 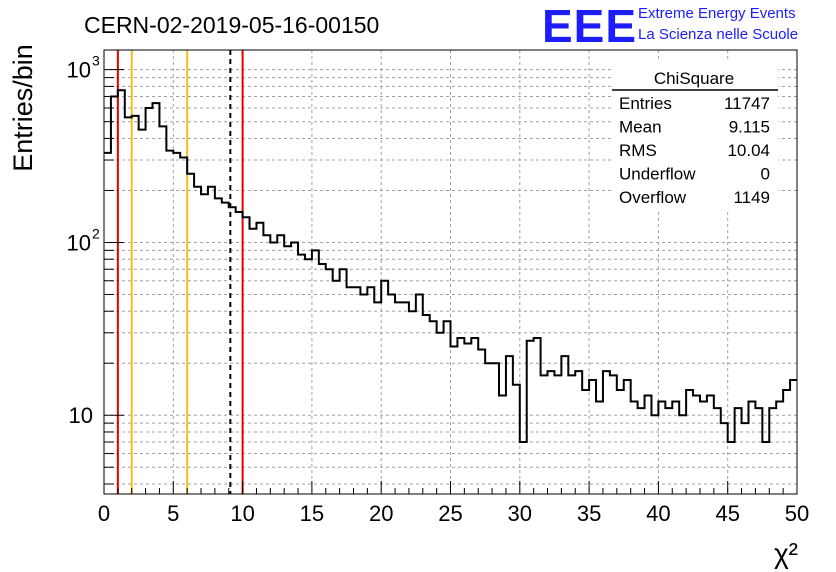 I want to click on eee-logo-line1: Extreme Energy Events, so click(x=717, y=13).